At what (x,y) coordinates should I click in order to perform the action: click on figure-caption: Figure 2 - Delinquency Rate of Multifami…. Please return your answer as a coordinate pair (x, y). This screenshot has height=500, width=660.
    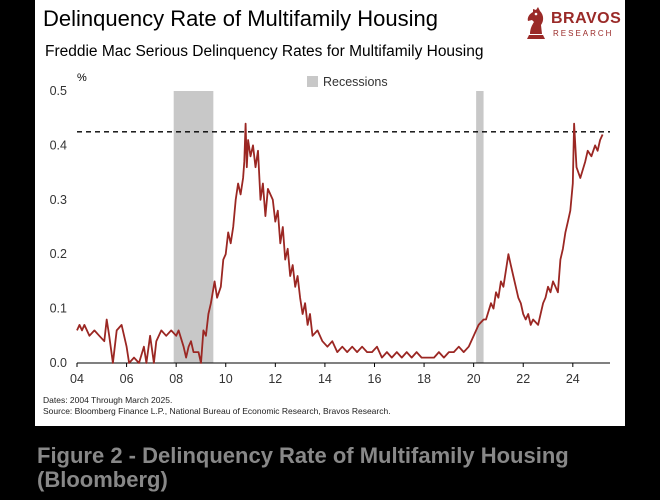
    Looking at the image, I should click on (303, 467).